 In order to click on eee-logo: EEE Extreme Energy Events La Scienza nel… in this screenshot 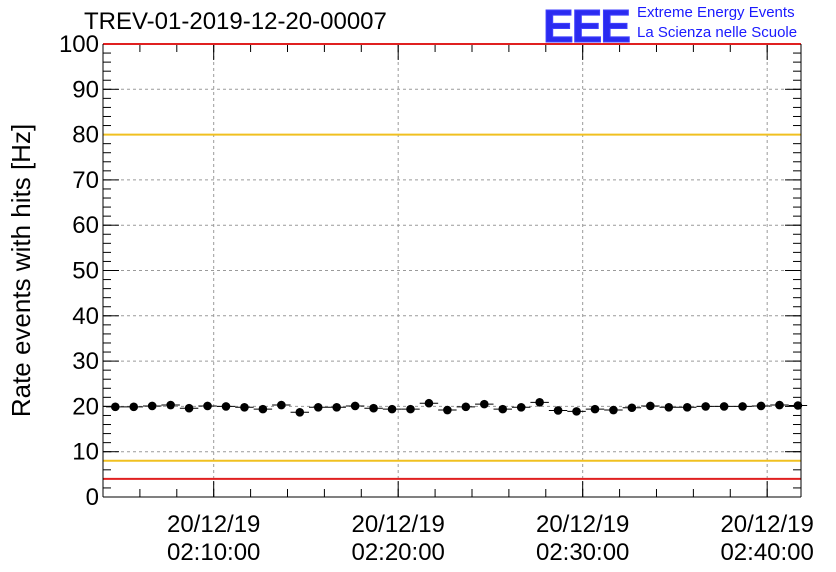, I will do `click(670, 26)`.